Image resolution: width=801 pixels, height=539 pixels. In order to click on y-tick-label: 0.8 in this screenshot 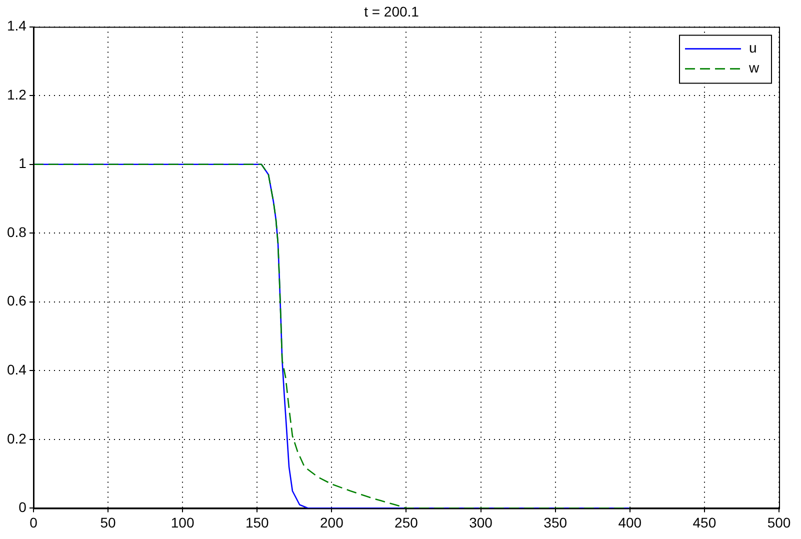, I will do `click(16, 232)`.